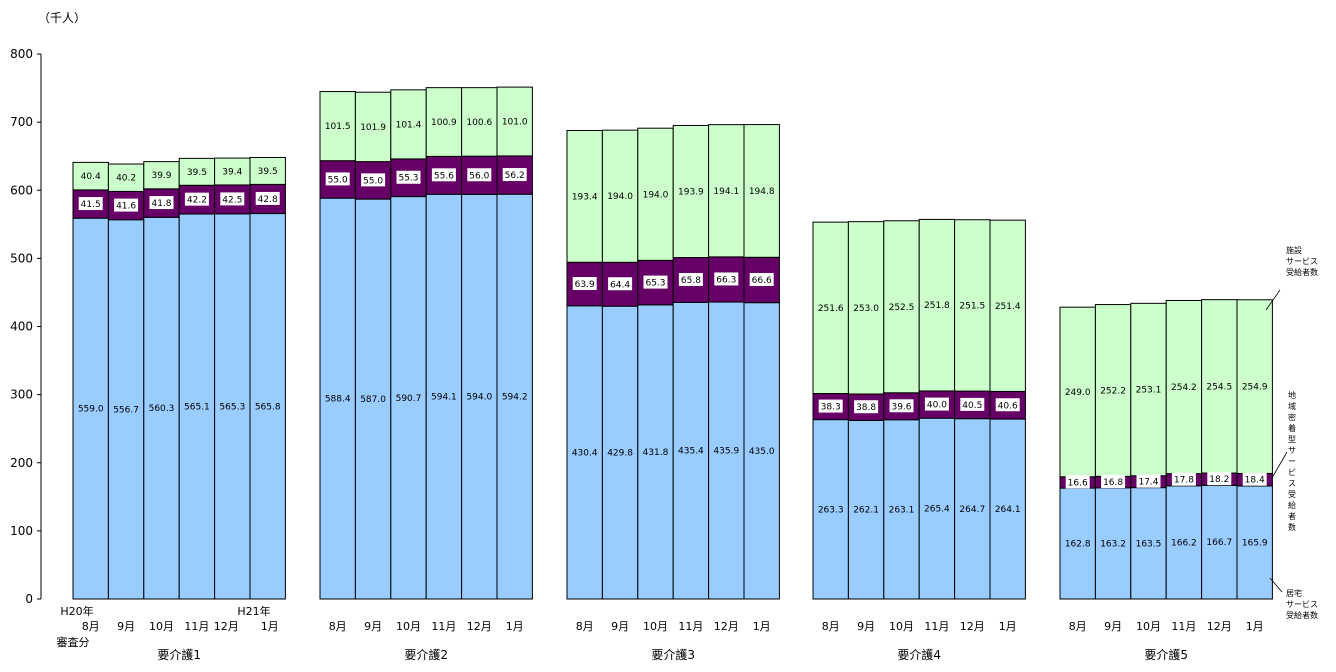  I want to click on data-label-community: 55.0, so click(338, 180).